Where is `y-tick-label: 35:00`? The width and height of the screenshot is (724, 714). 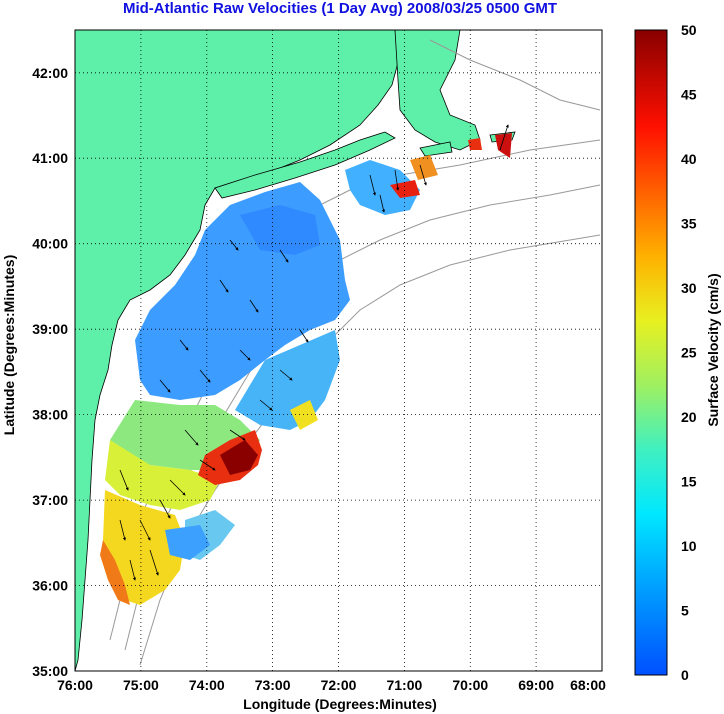 y-tick-label: 35:00 is located at coordinates (50, 671).